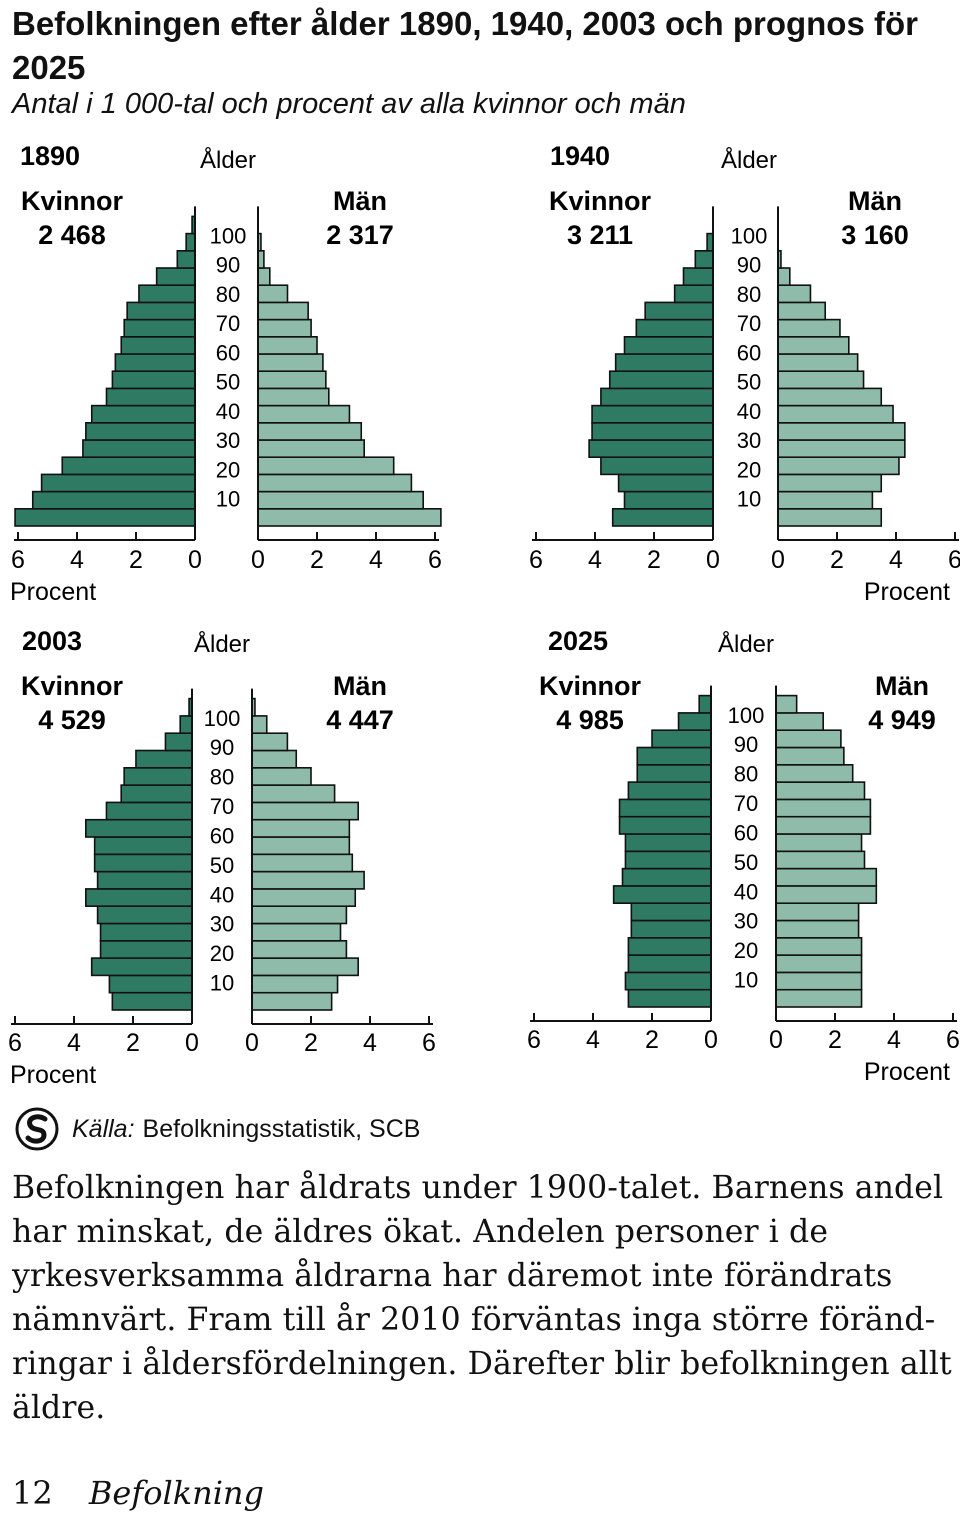 The image size is (960, 1522). I want to click on age-tick-label: 30, so click(746, 921).